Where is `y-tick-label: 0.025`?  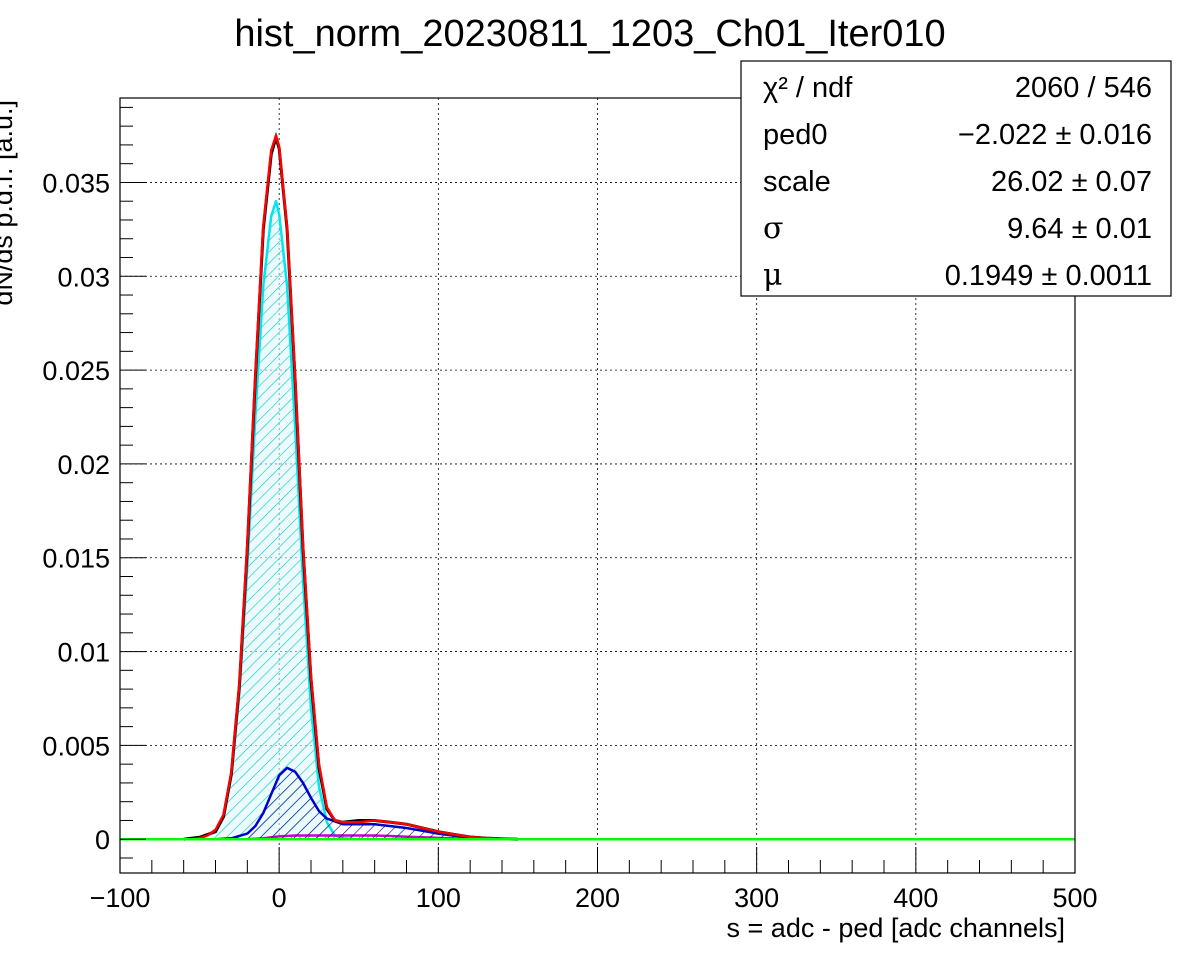 y-tick-label: 0.025 is located at coordinates (76, 371).